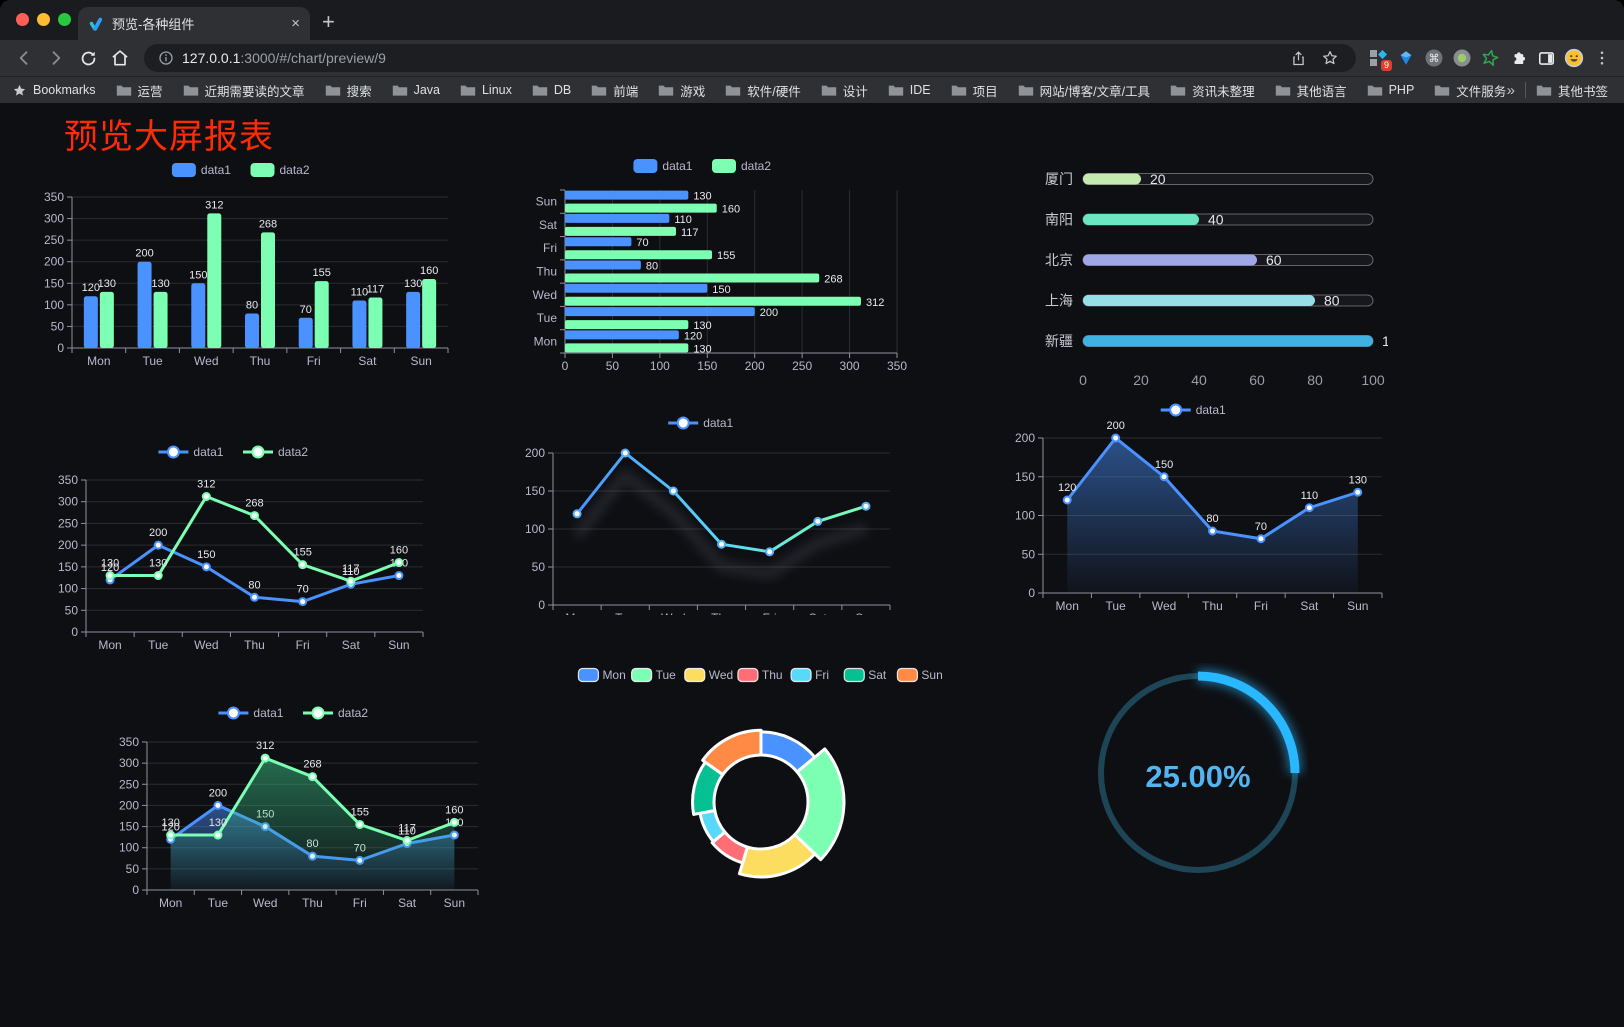 The width and height of the screenshot is (1624, 1027). I want to click on zoom-window-button, so click(64, 19).